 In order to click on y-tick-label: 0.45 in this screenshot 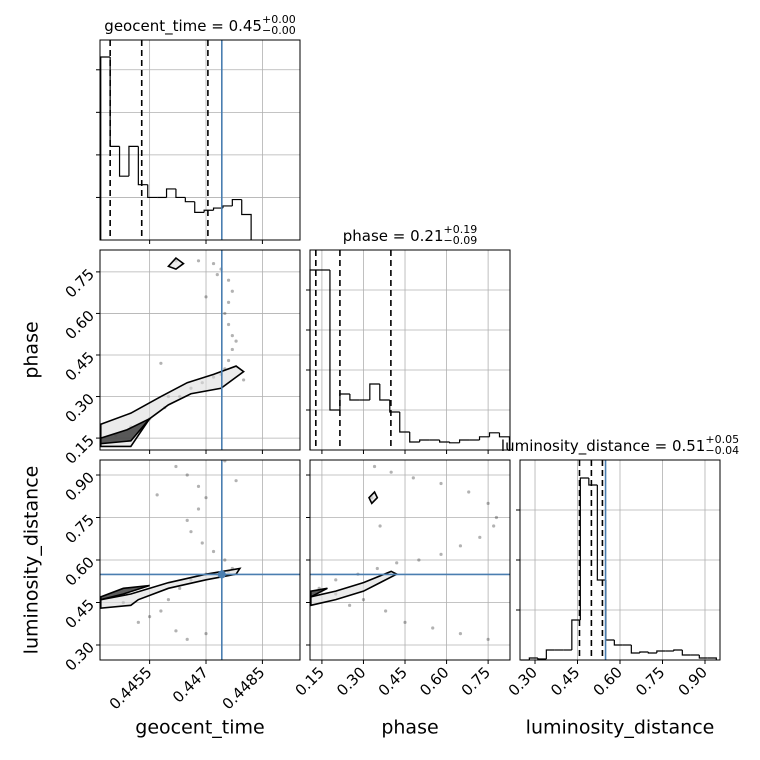, I will do `click(80, 366)`.